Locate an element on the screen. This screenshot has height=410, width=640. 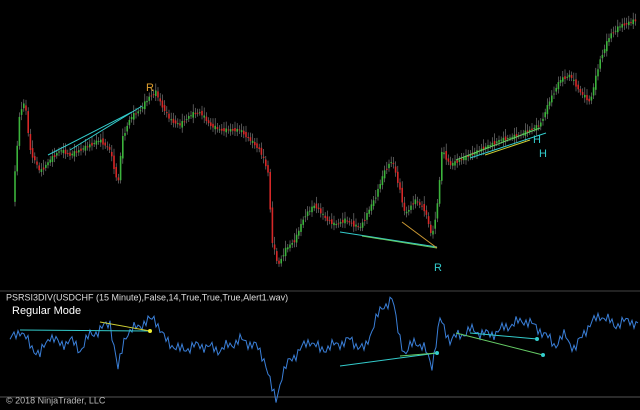
signal-label: H is located at coordinates (543, 154).